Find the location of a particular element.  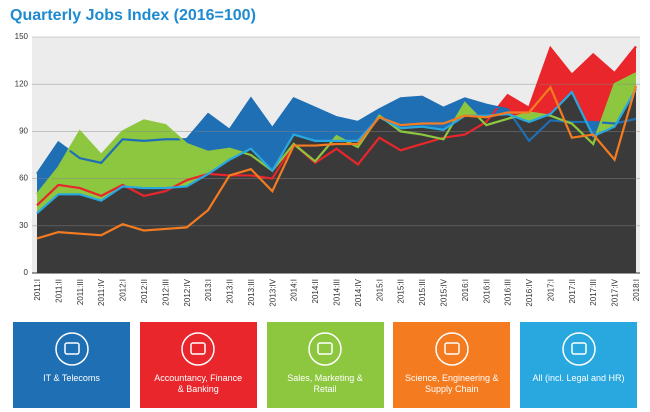

x-tick-label: 2016:IV is located at coordinates (529, 292).